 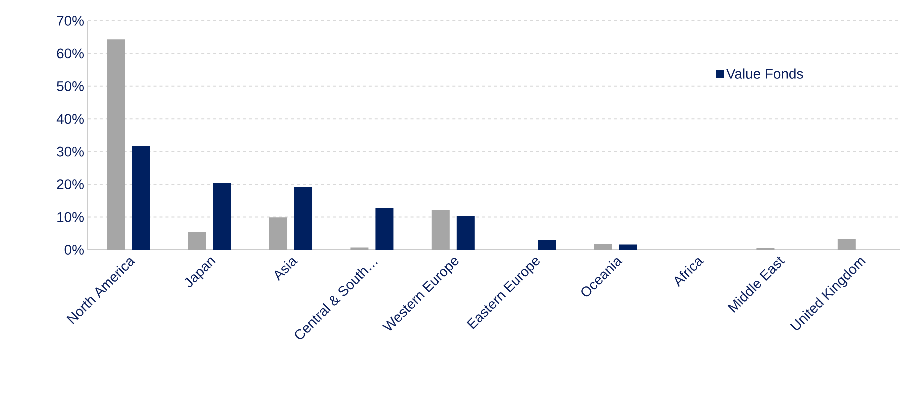 I want to click on y-tick-label: 10%, so click(x=71, y=217).